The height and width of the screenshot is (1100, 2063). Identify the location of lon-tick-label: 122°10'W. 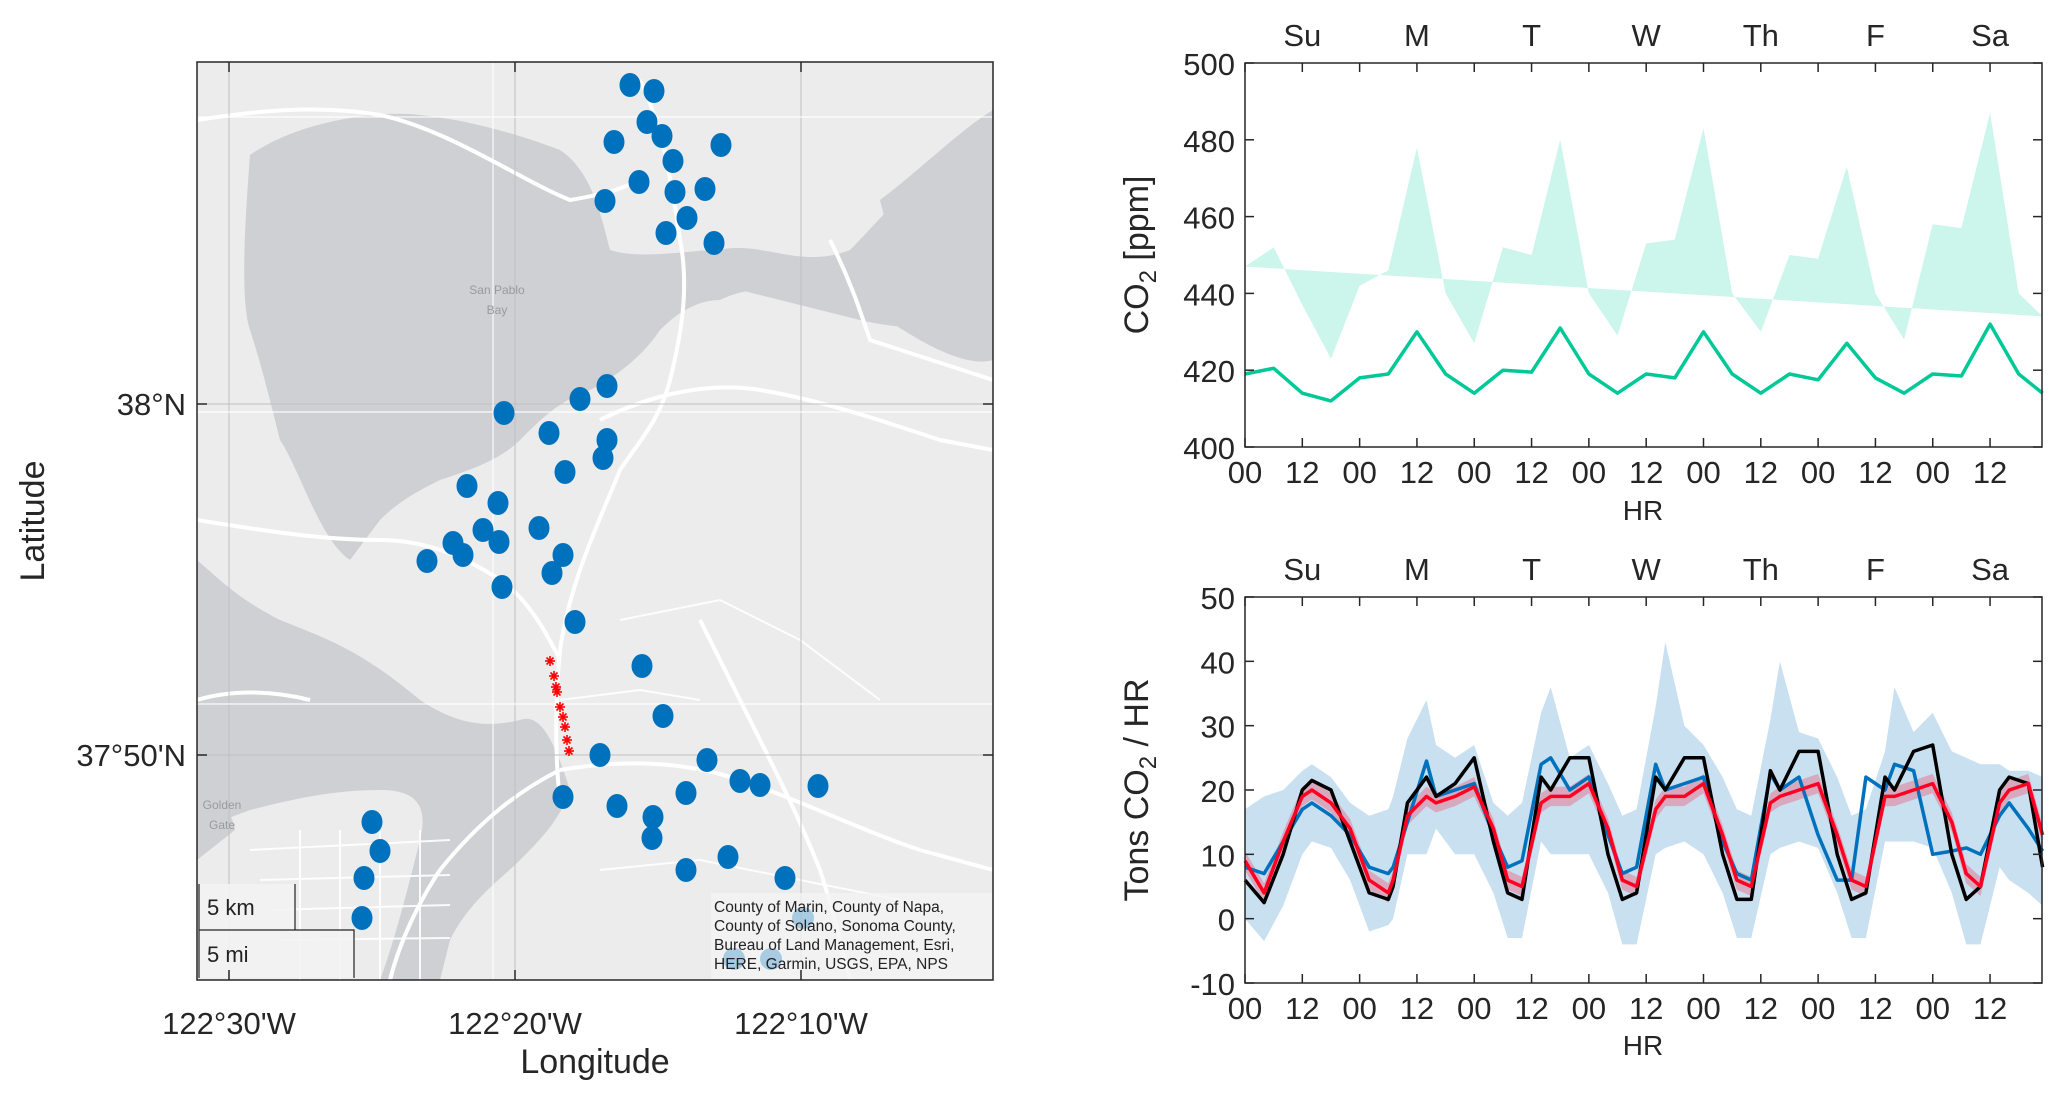
(801, 1023).